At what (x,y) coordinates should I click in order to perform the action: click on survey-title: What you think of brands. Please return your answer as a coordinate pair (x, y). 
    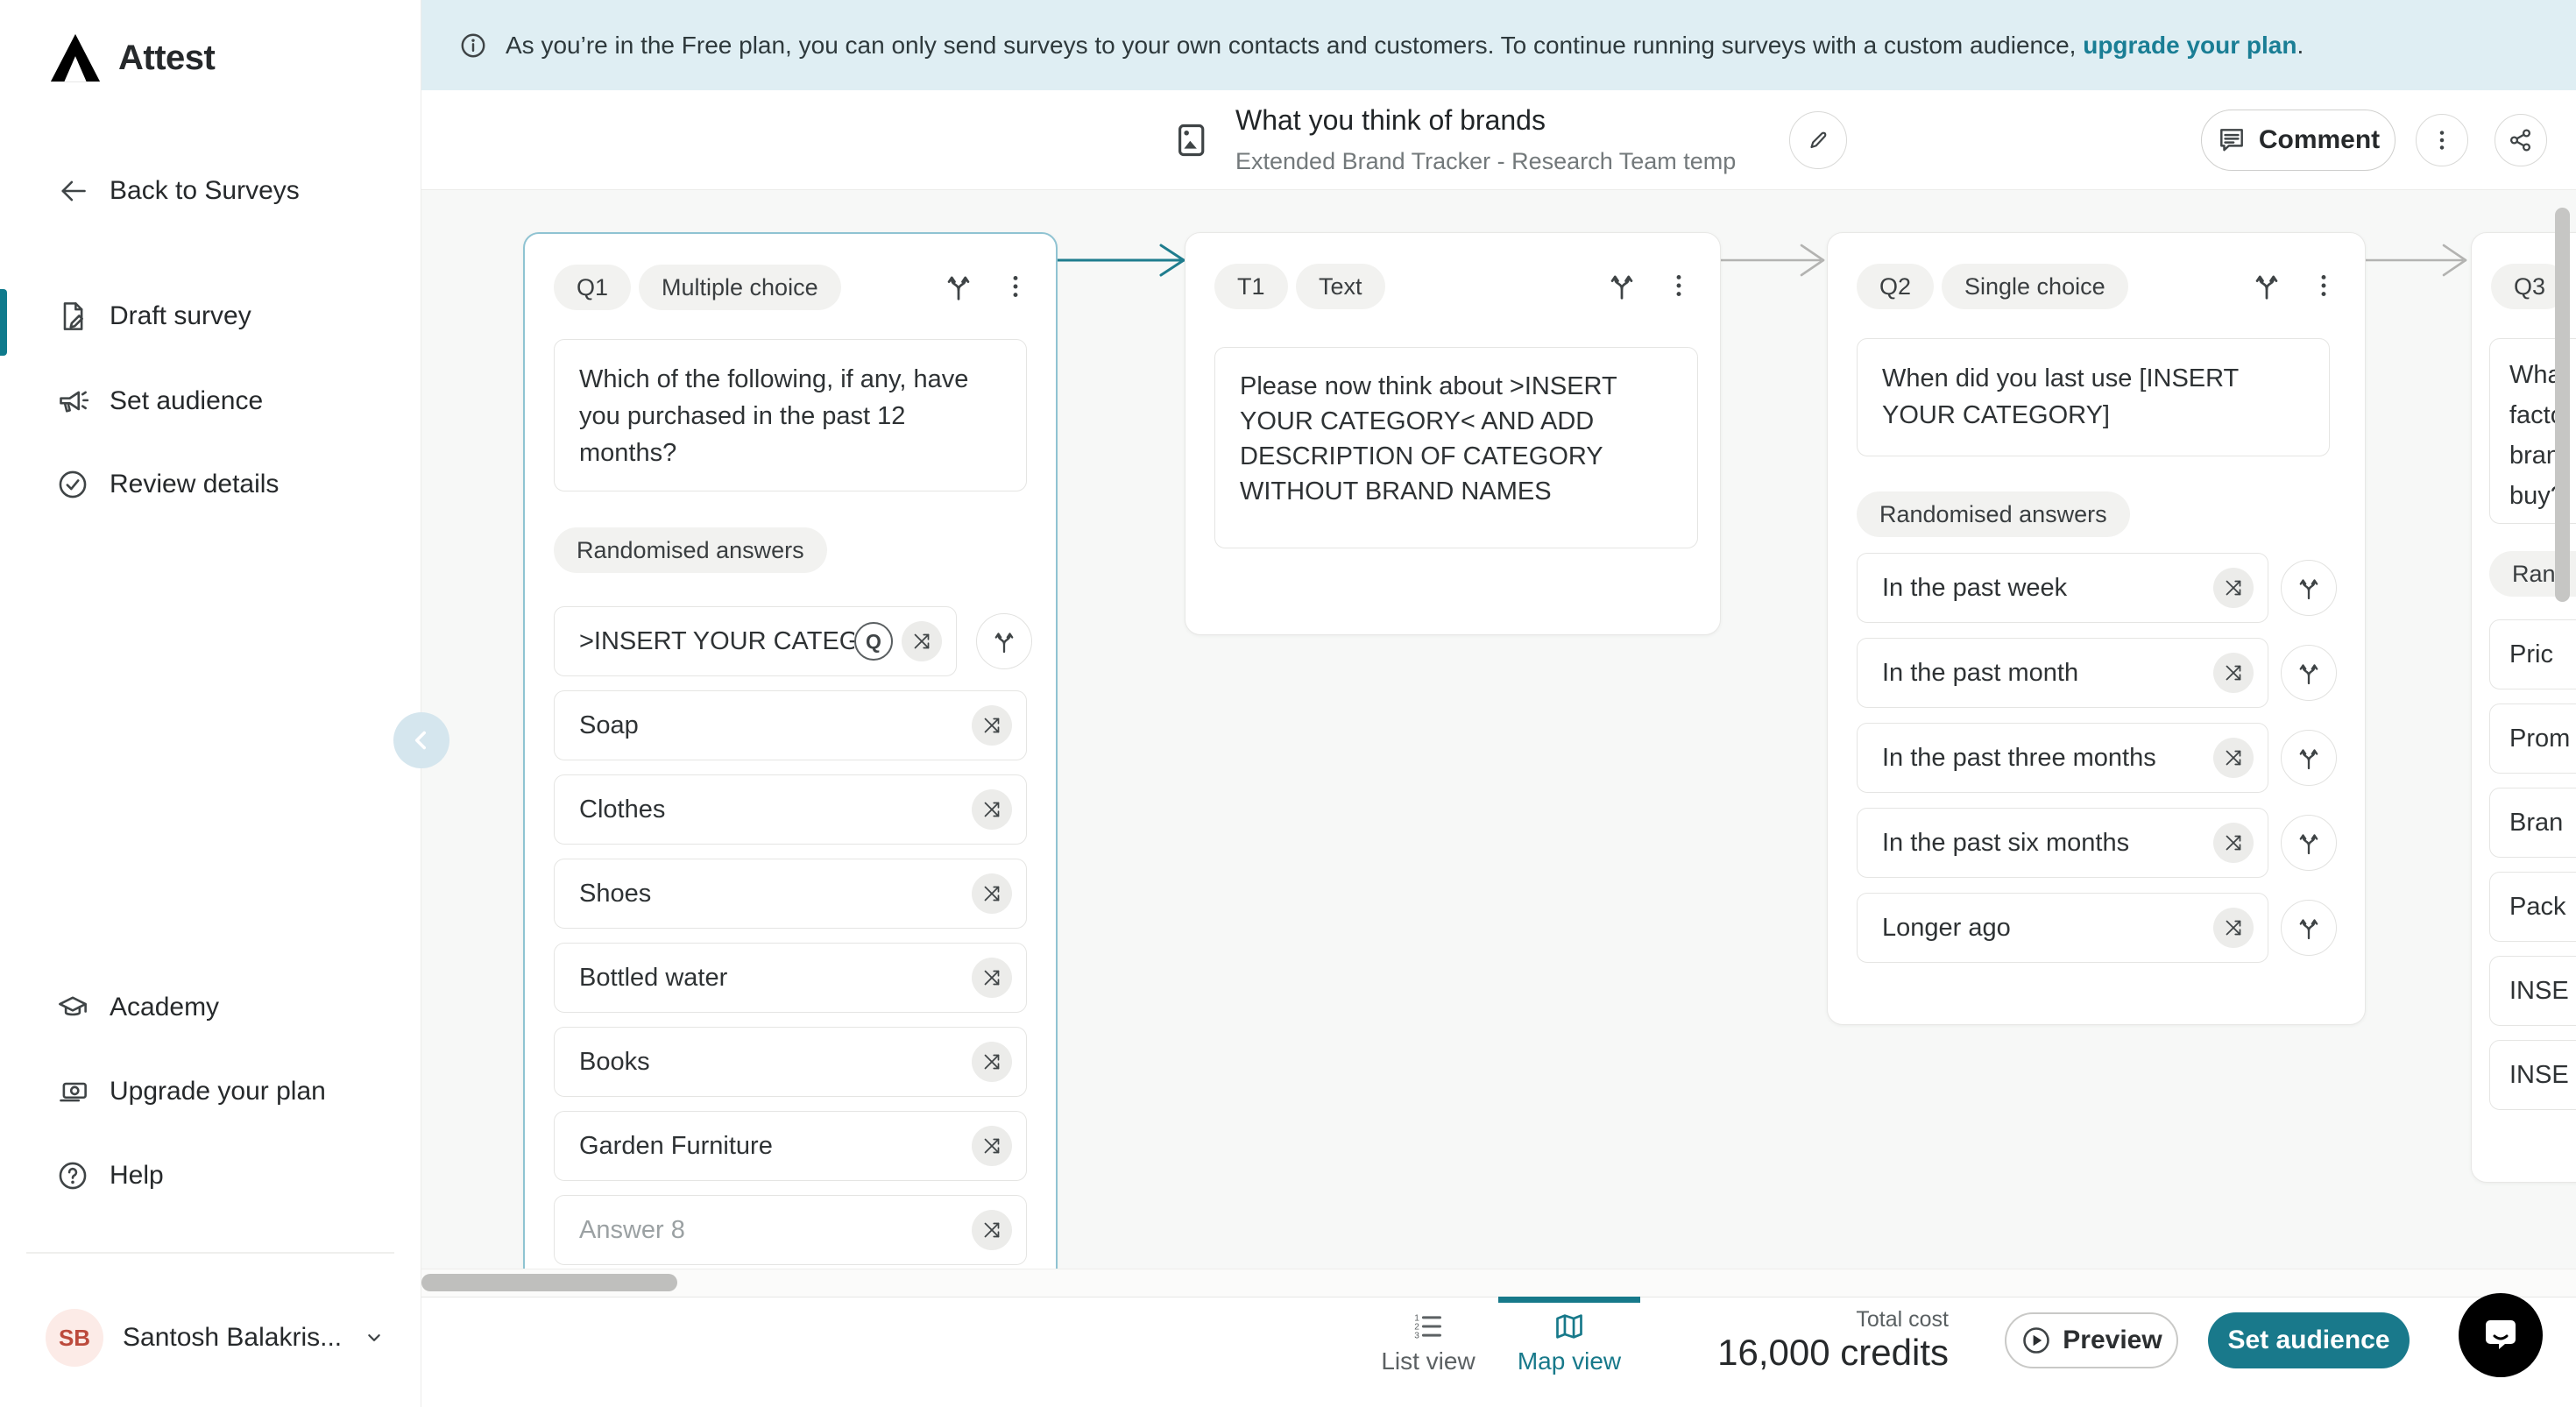
    Looking at the image, I should click on (1390, 120).